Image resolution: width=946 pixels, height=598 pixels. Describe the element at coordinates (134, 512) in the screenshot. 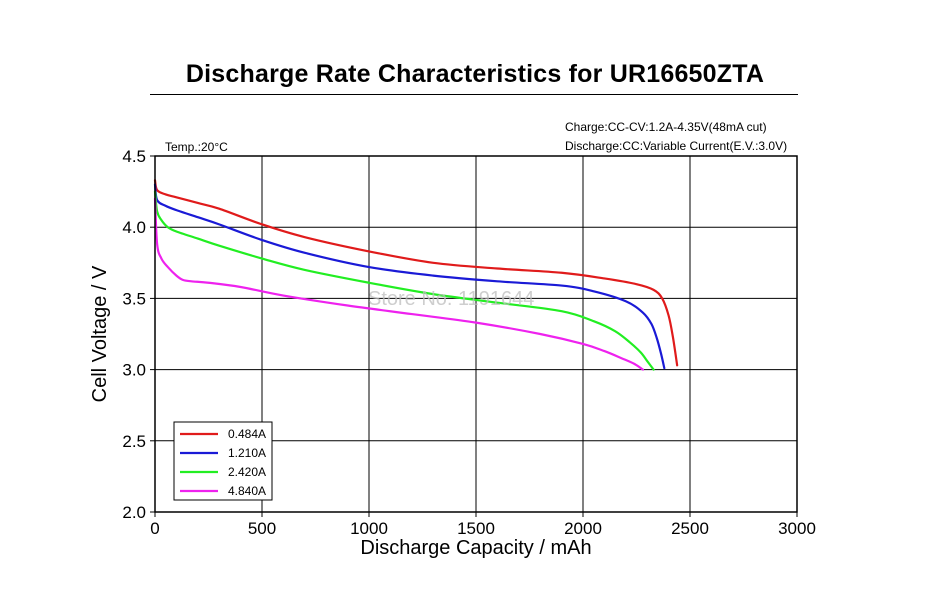

I see `y-tick-label: 2.0` at that location.